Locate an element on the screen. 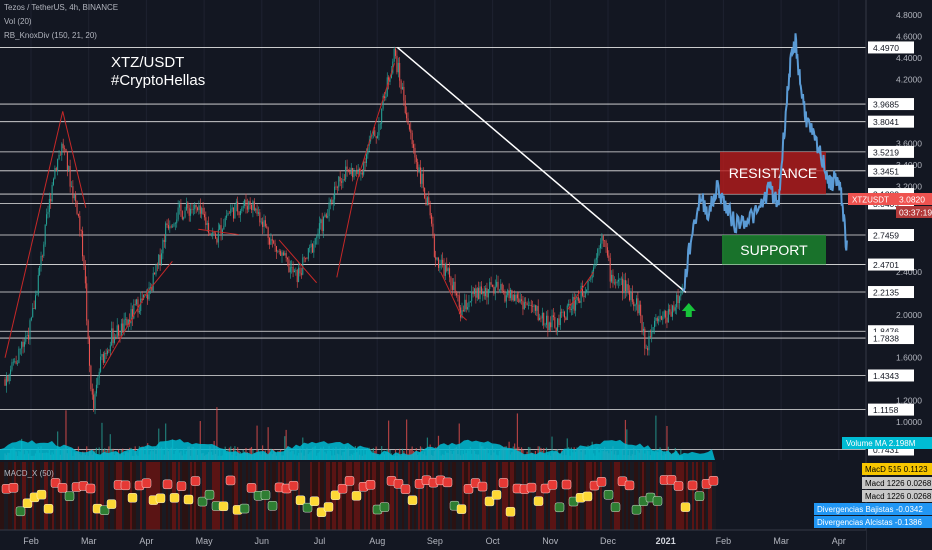 The height and width of the screenshot is (550, 932). time-tick-label: Apr is located at coordinates (146, 541).